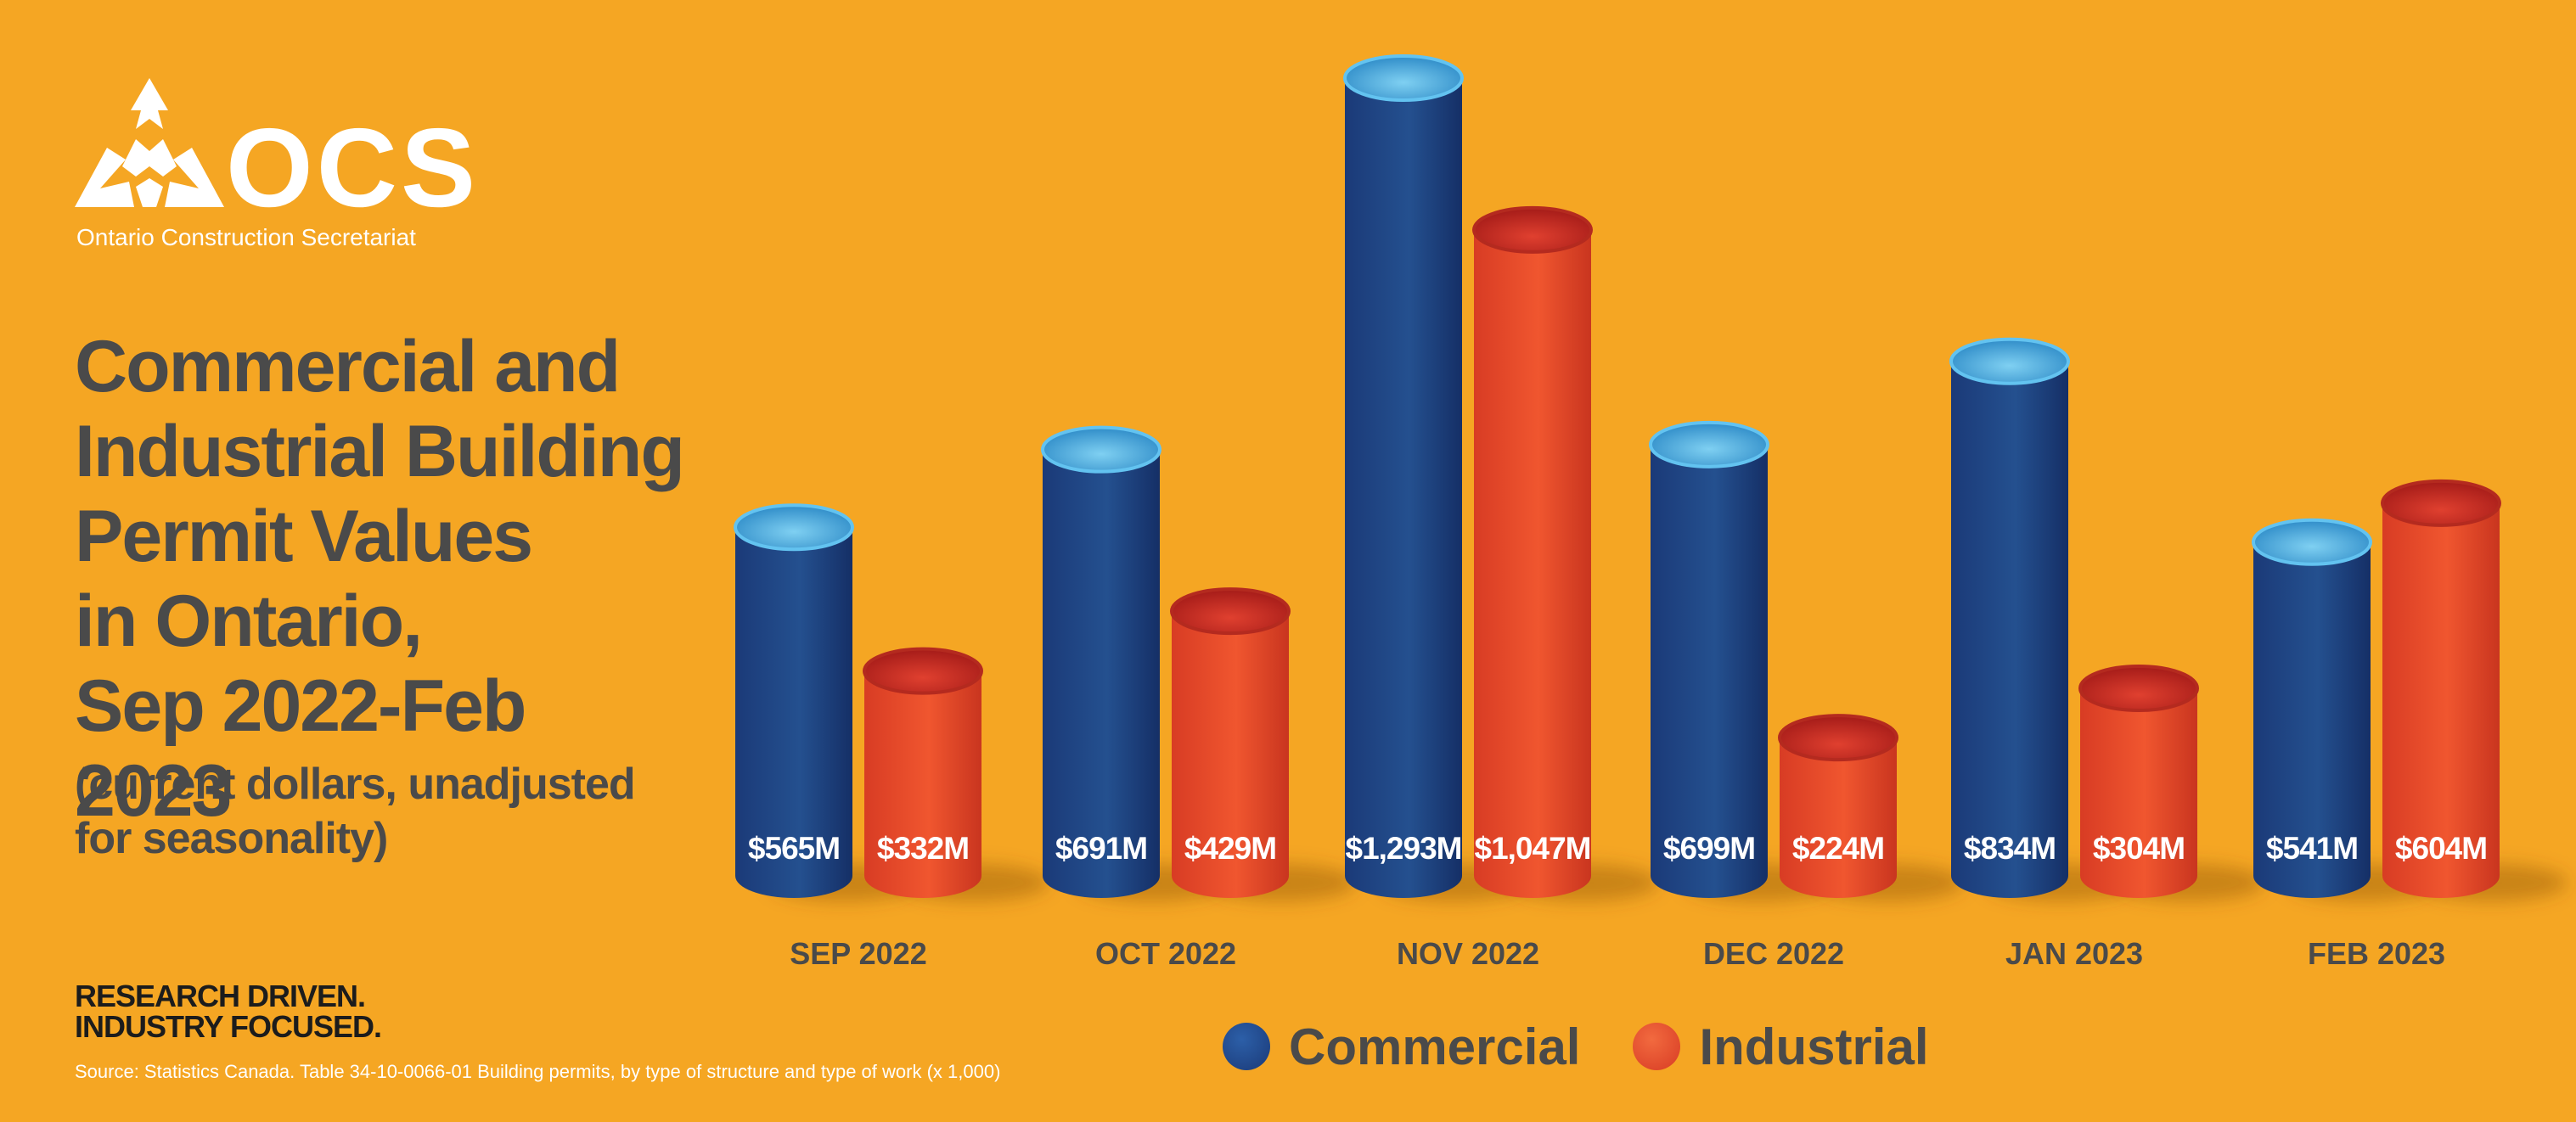  I want to click on data-label: $541M, so click(2312, 848).